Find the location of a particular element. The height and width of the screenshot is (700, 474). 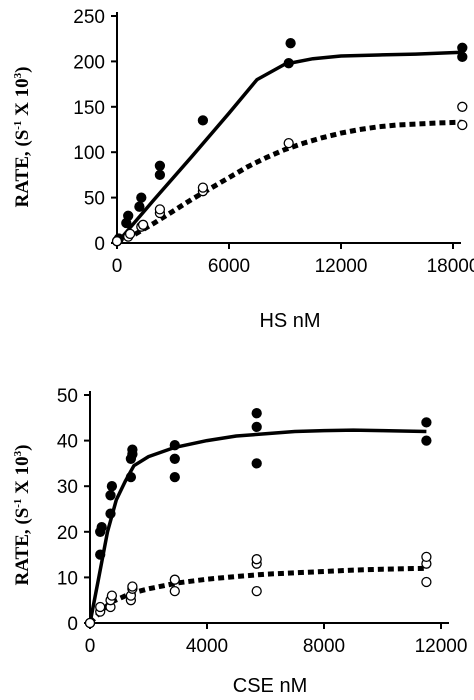

chart-hs-ylabel-suffix: ) is located at coordinates (22, 69).